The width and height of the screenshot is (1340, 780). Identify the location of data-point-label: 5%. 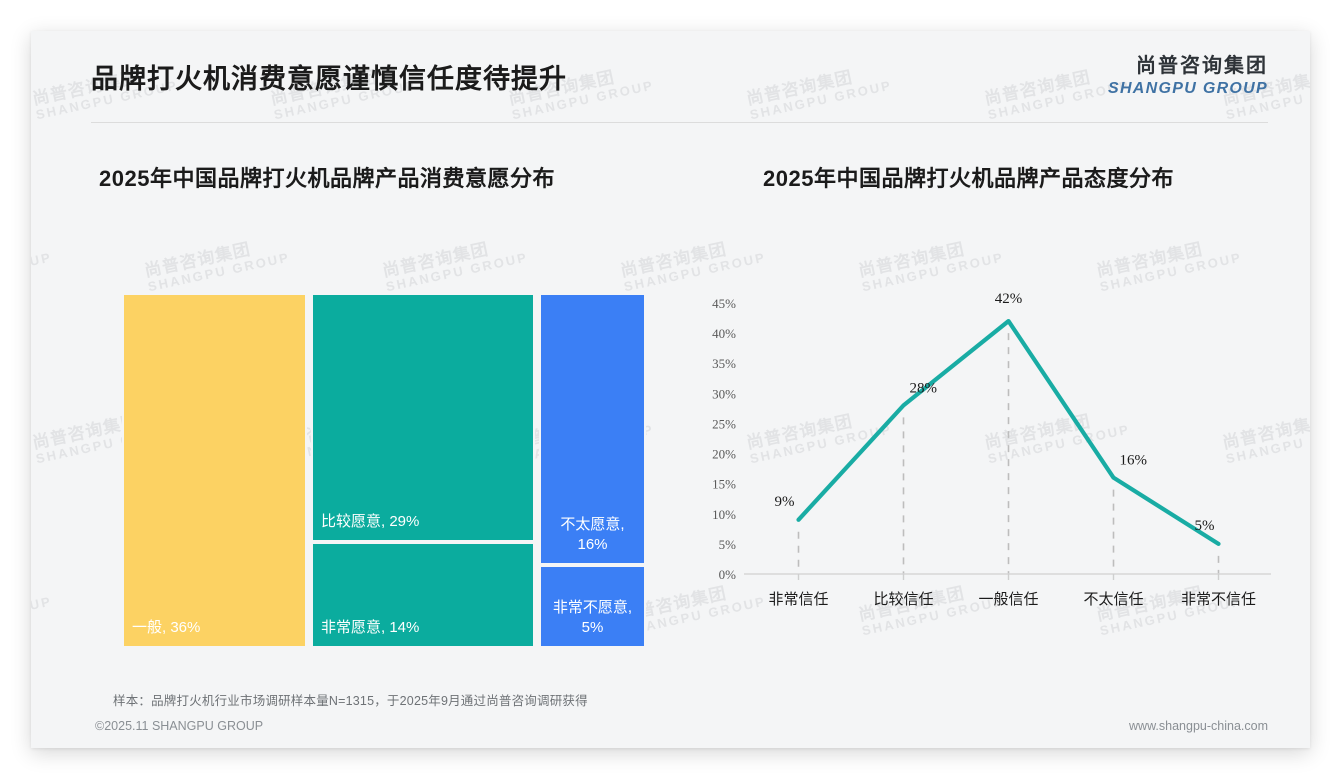
(1205, 526).